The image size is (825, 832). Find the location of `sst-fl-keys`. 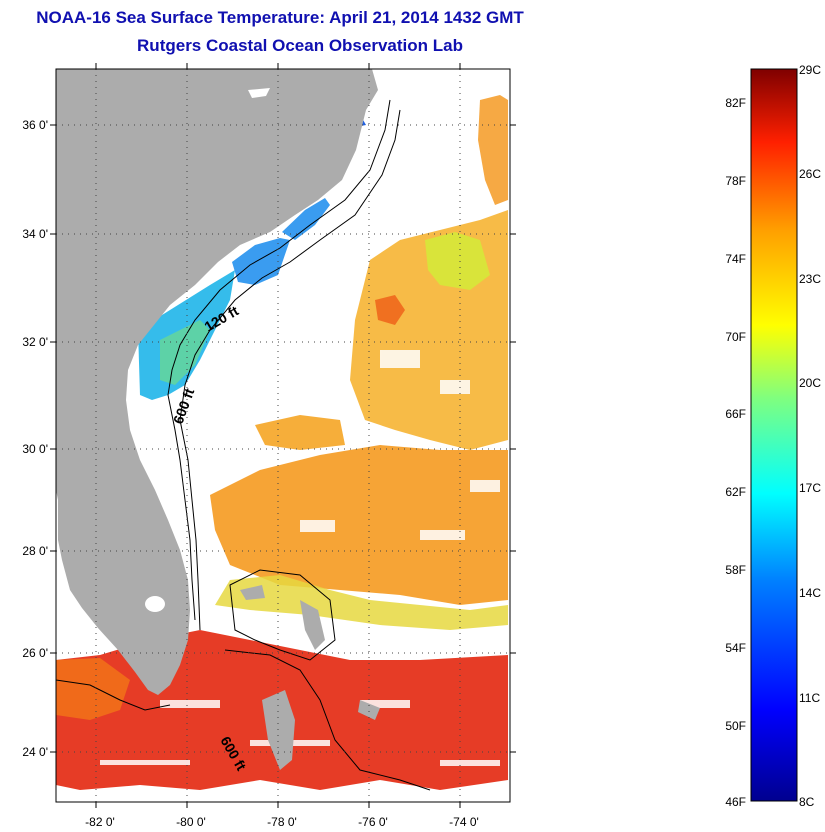

sst-fl-keys is located at coordinates (93, 689).